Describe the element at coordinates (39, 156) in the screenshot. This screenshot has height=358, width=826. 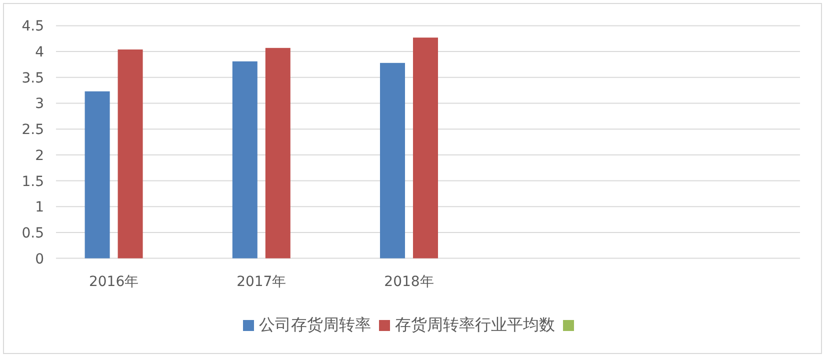
I see `y-tick-label: 2` at that location.